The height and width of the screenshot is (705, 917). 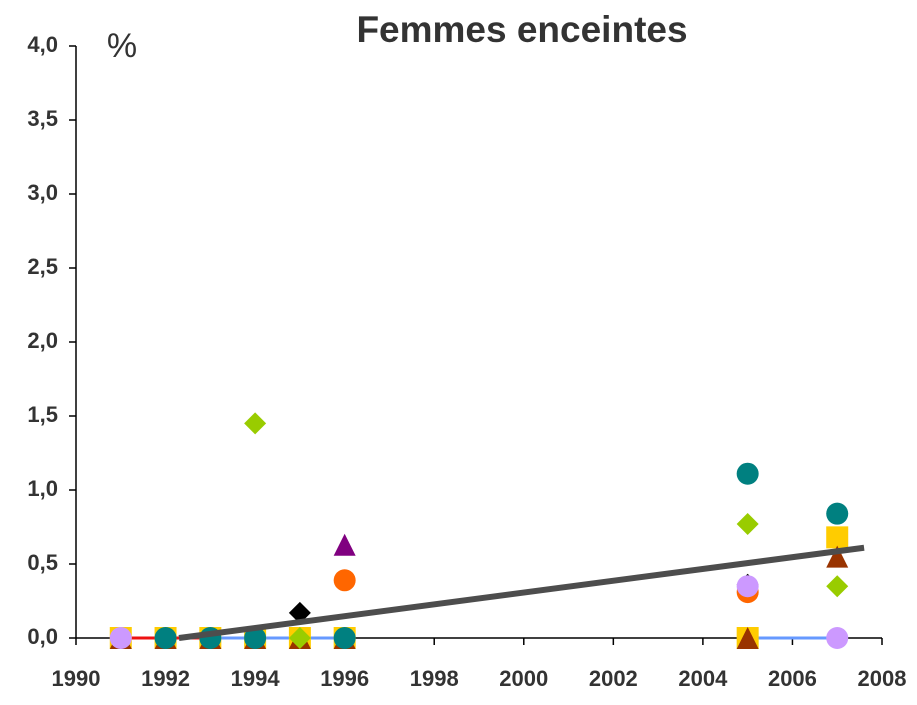 I want to click on y-tick-label: 2,5, so click(x=42, y=266).